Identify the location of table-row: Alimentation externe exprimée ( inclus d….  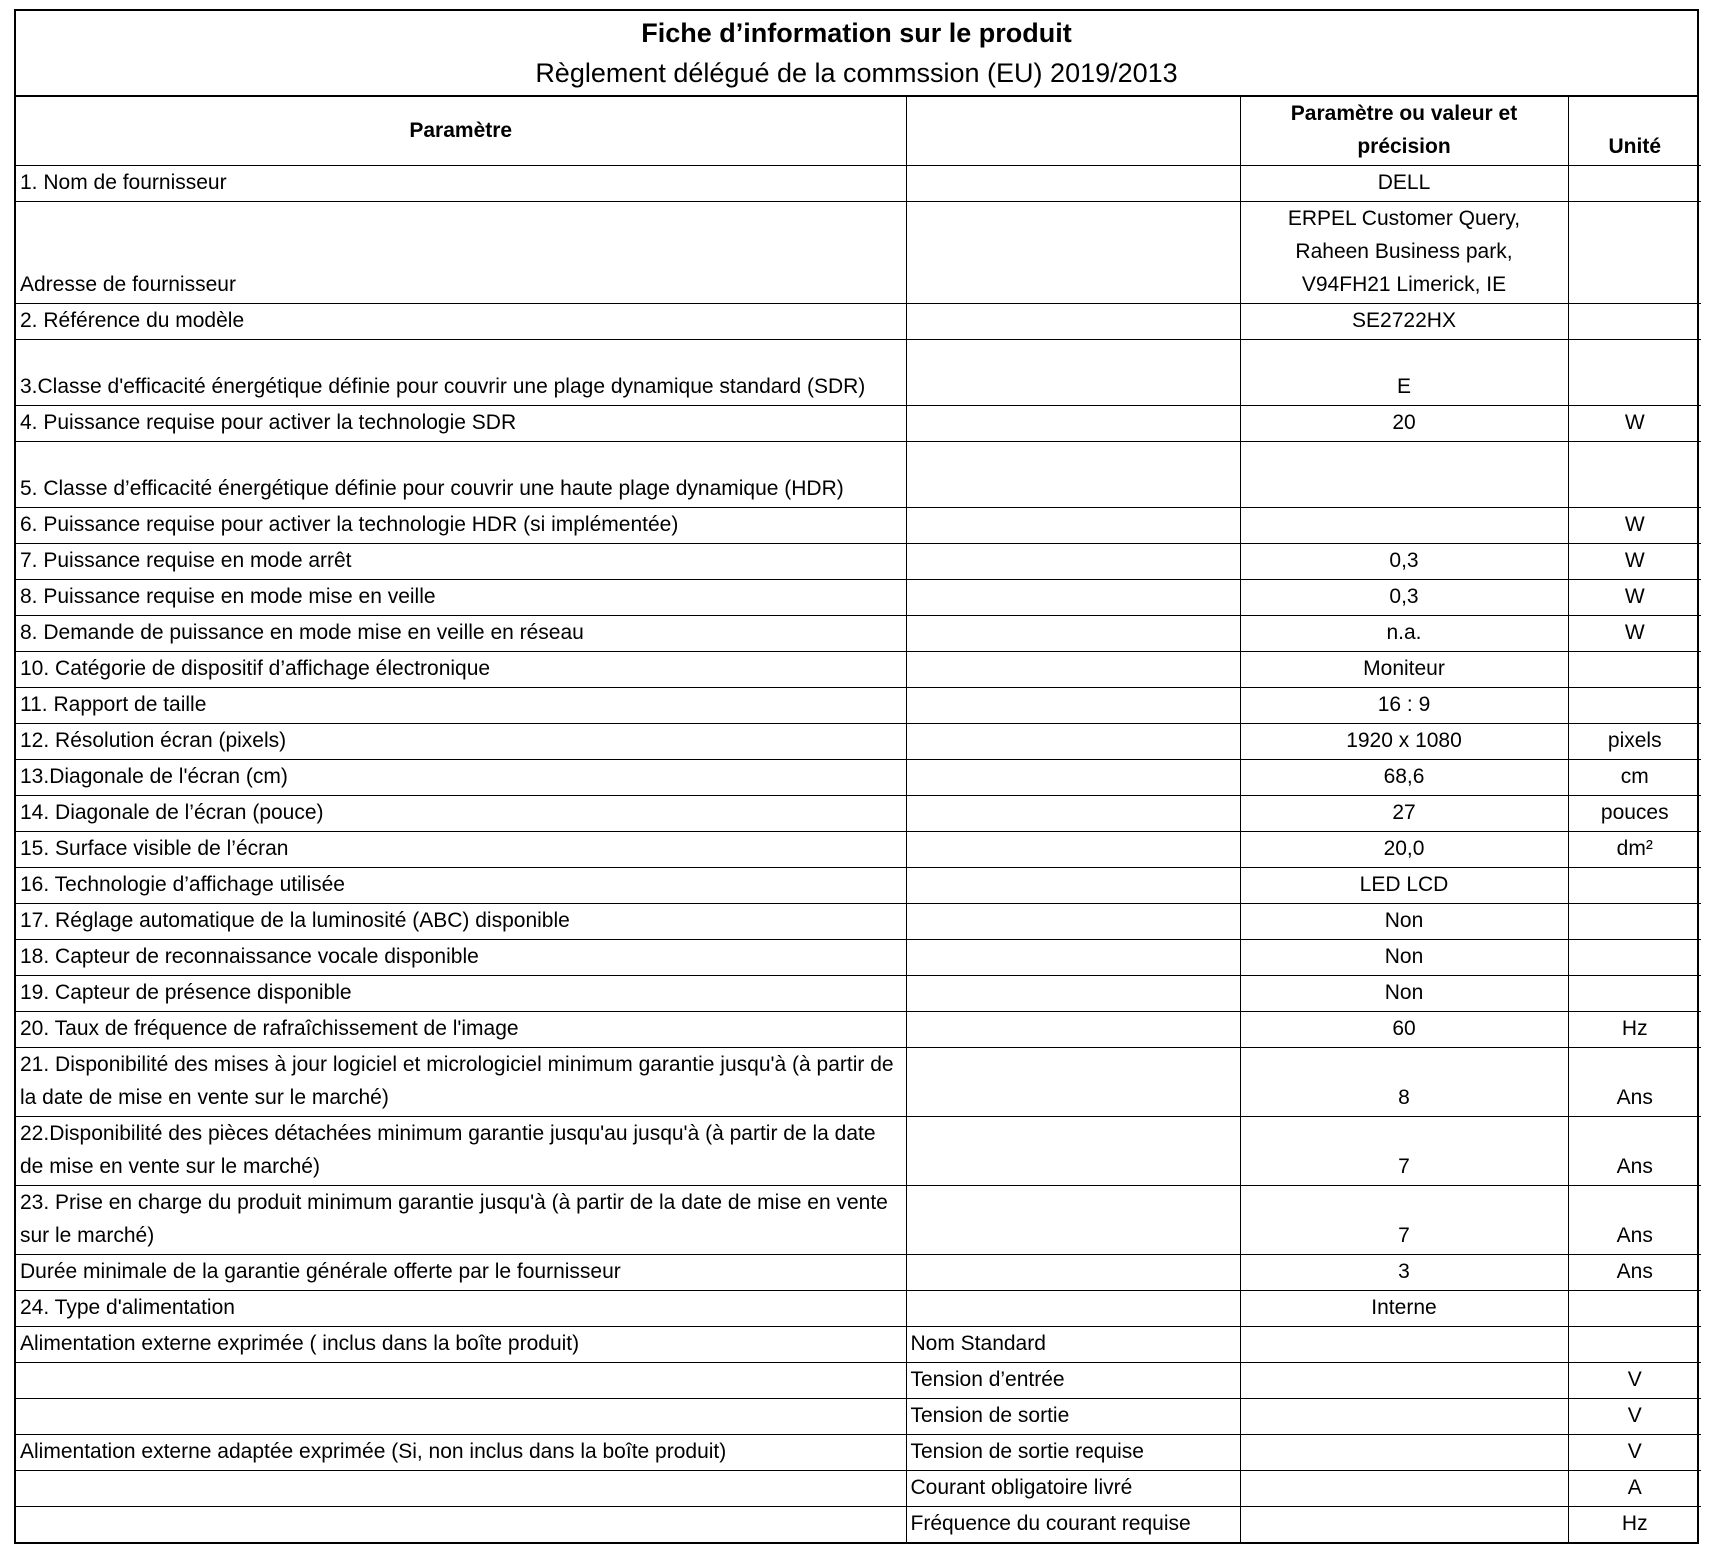
(858, 1344).